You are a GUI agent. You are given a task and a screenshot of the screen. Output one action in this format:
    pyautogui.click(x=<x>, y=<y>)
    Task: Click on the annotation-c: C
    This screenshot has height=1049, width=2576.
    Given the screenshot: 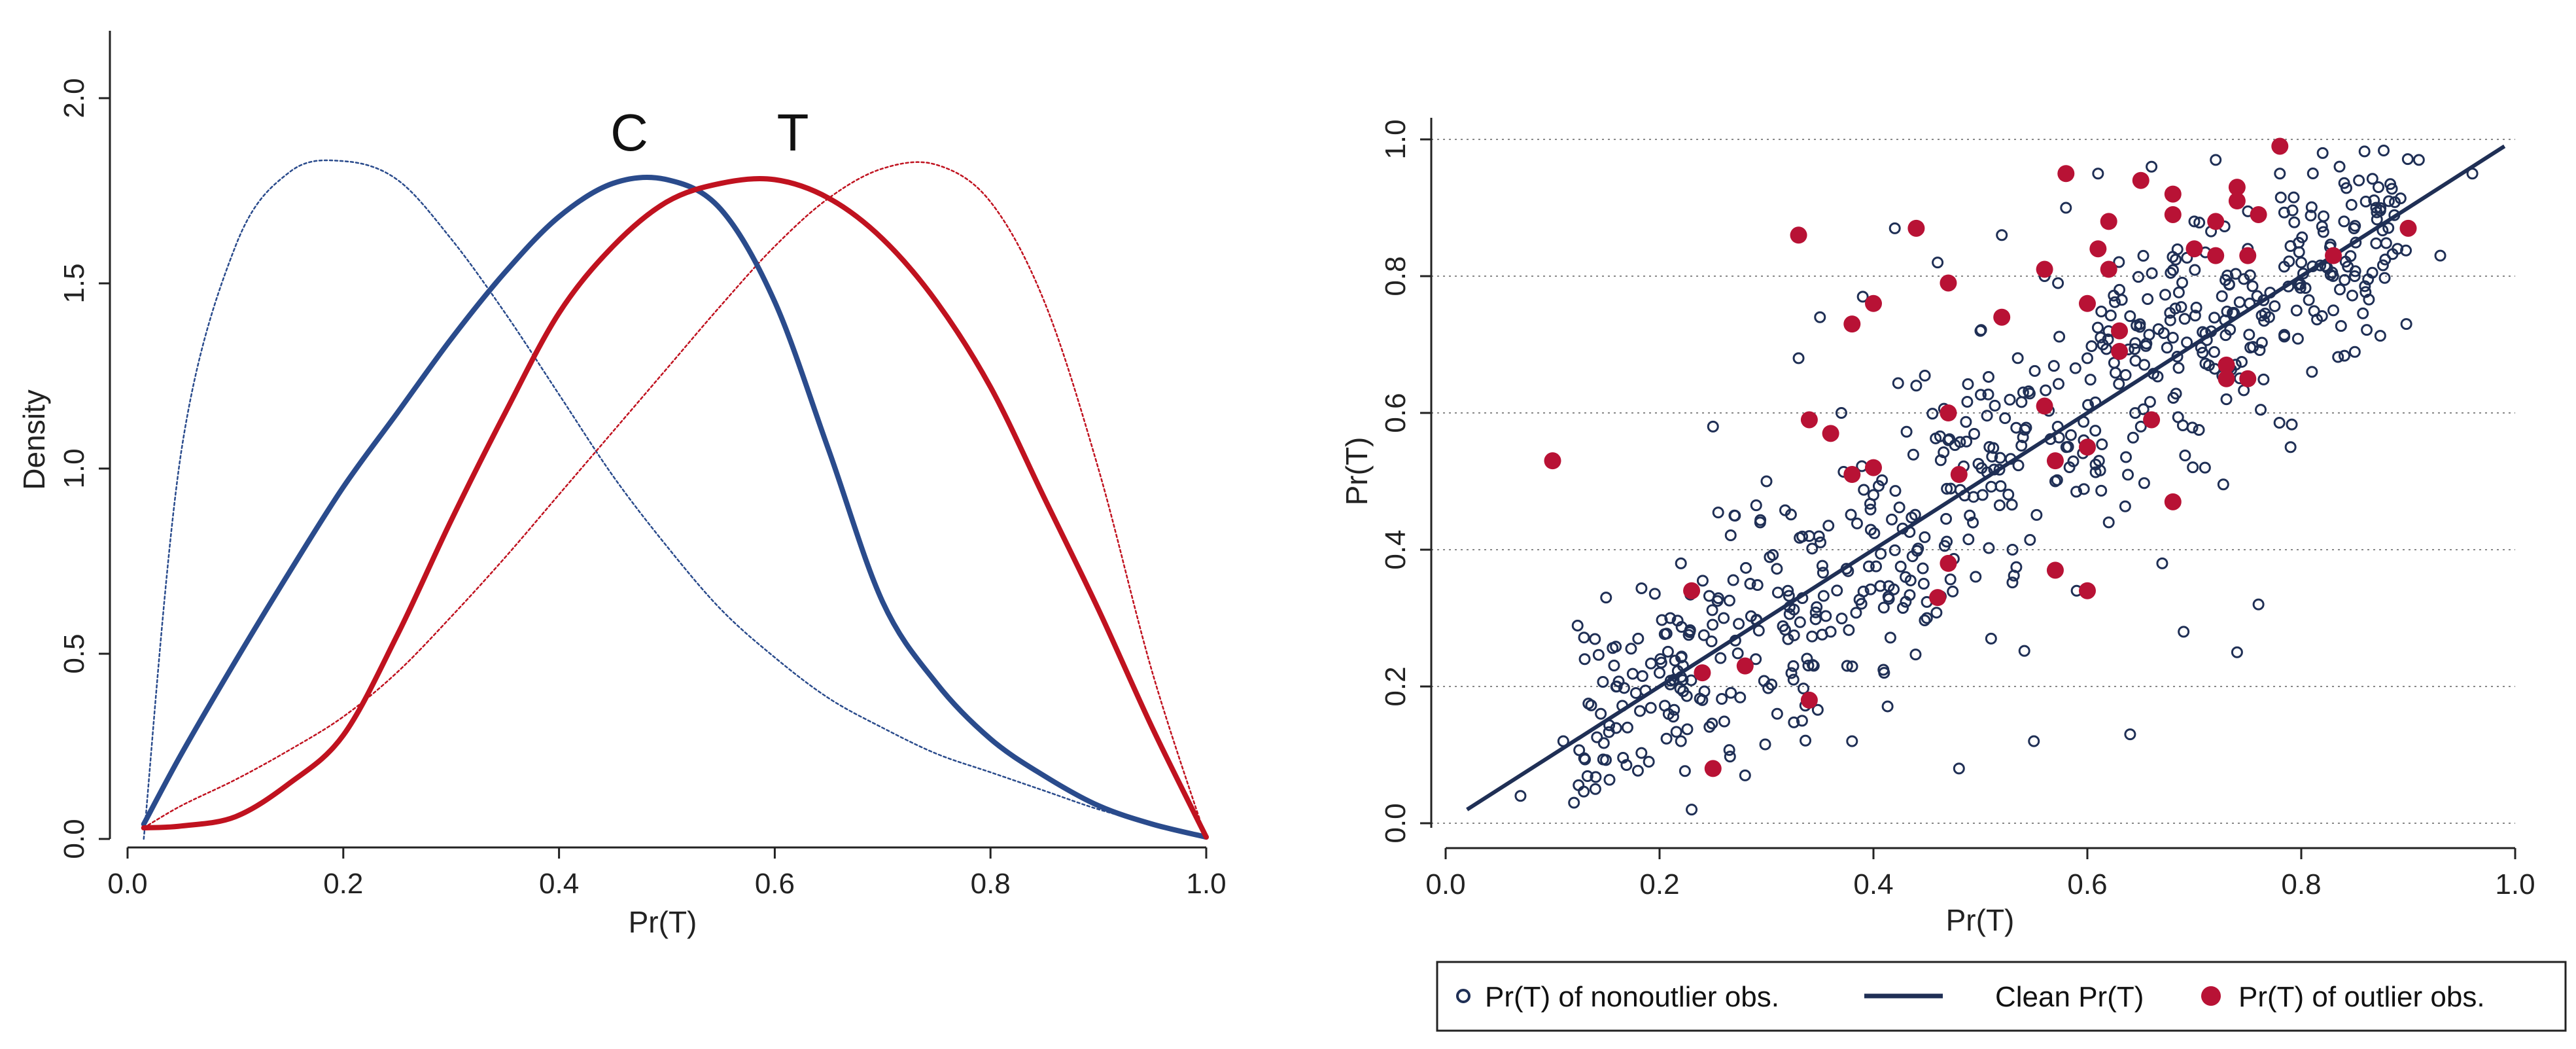 What is the action you would take?
    pyautogui.click(x=629, y=133)
    